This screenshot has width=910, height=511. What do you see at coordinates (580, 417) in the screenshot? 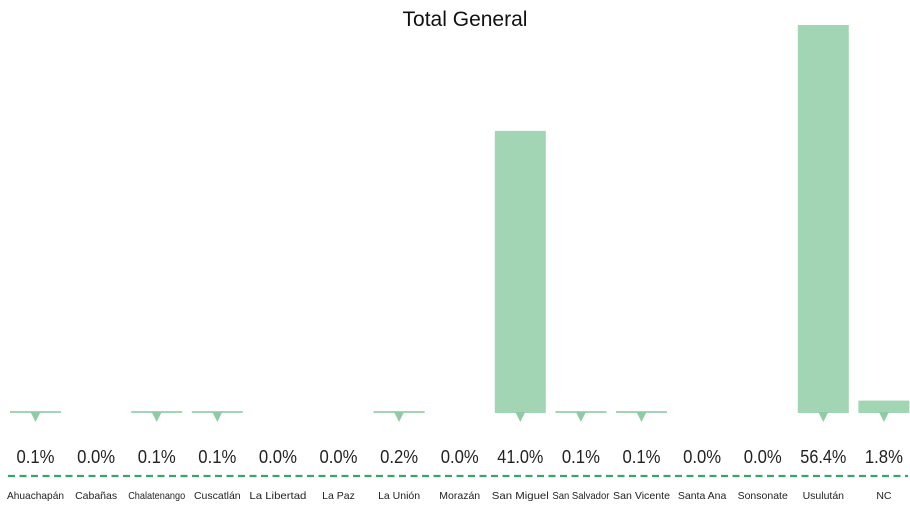
I see `value-marker-san-salvador` at bounding box center [580, 417].